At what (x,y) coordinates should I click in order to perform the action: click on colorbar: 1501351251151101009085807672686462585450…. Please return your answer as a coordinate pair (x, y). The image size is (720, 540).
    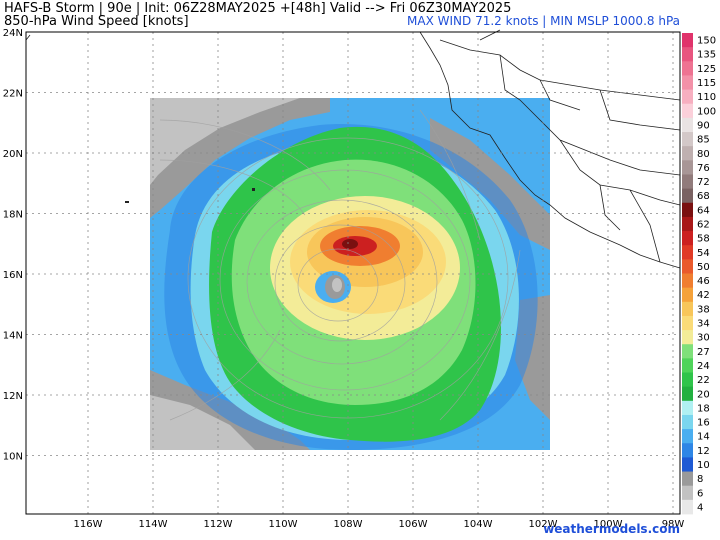
    Looking at the image, I should click on (699, 274).